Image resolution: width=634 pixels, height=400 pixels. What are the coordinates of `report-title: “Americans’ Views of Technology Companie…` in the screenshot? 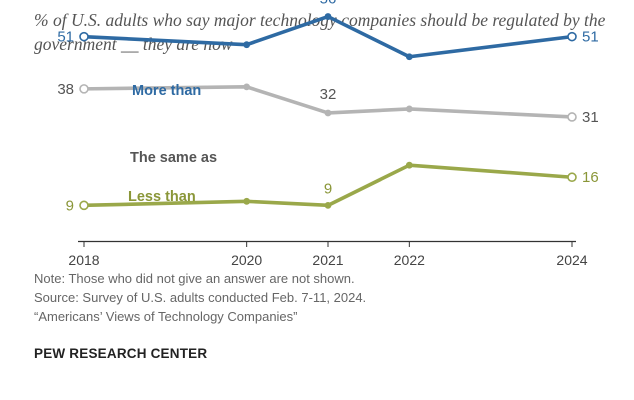 It's located at (166, 316).